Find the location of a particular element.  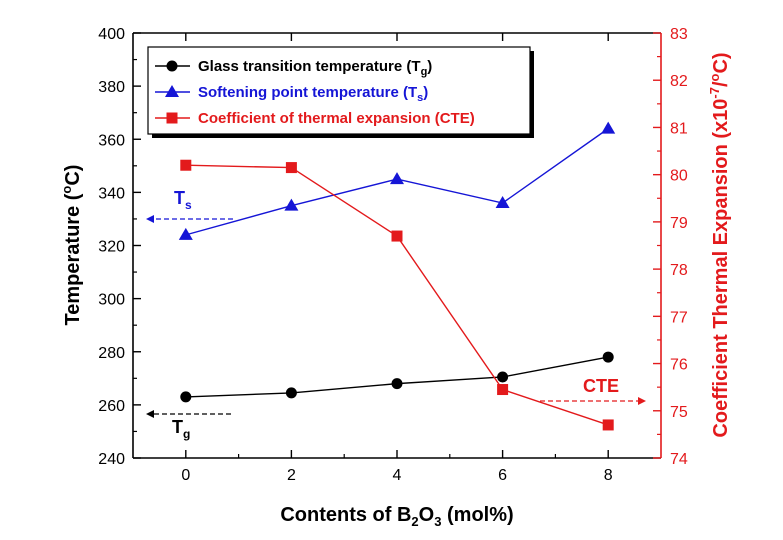

left-y-tick-label: 400 is located at coordinates (111, 34).